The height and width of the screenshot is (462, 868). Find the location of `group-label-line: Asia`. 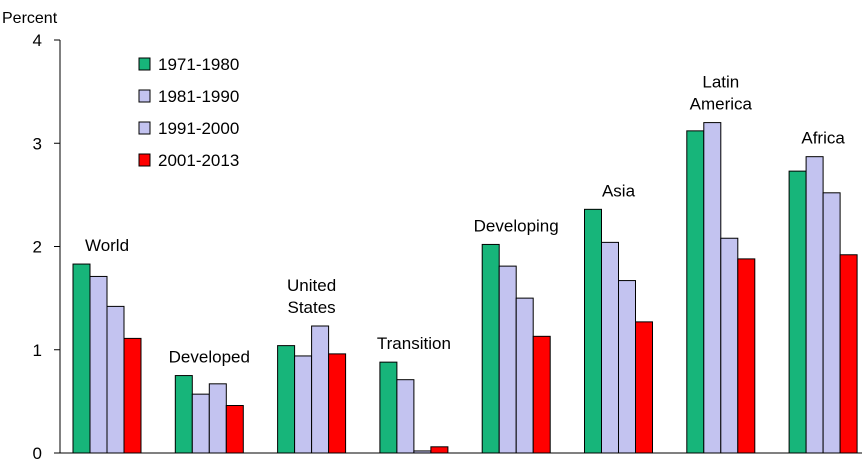

group-label-line: Asia is located at coordinates (619, 190).